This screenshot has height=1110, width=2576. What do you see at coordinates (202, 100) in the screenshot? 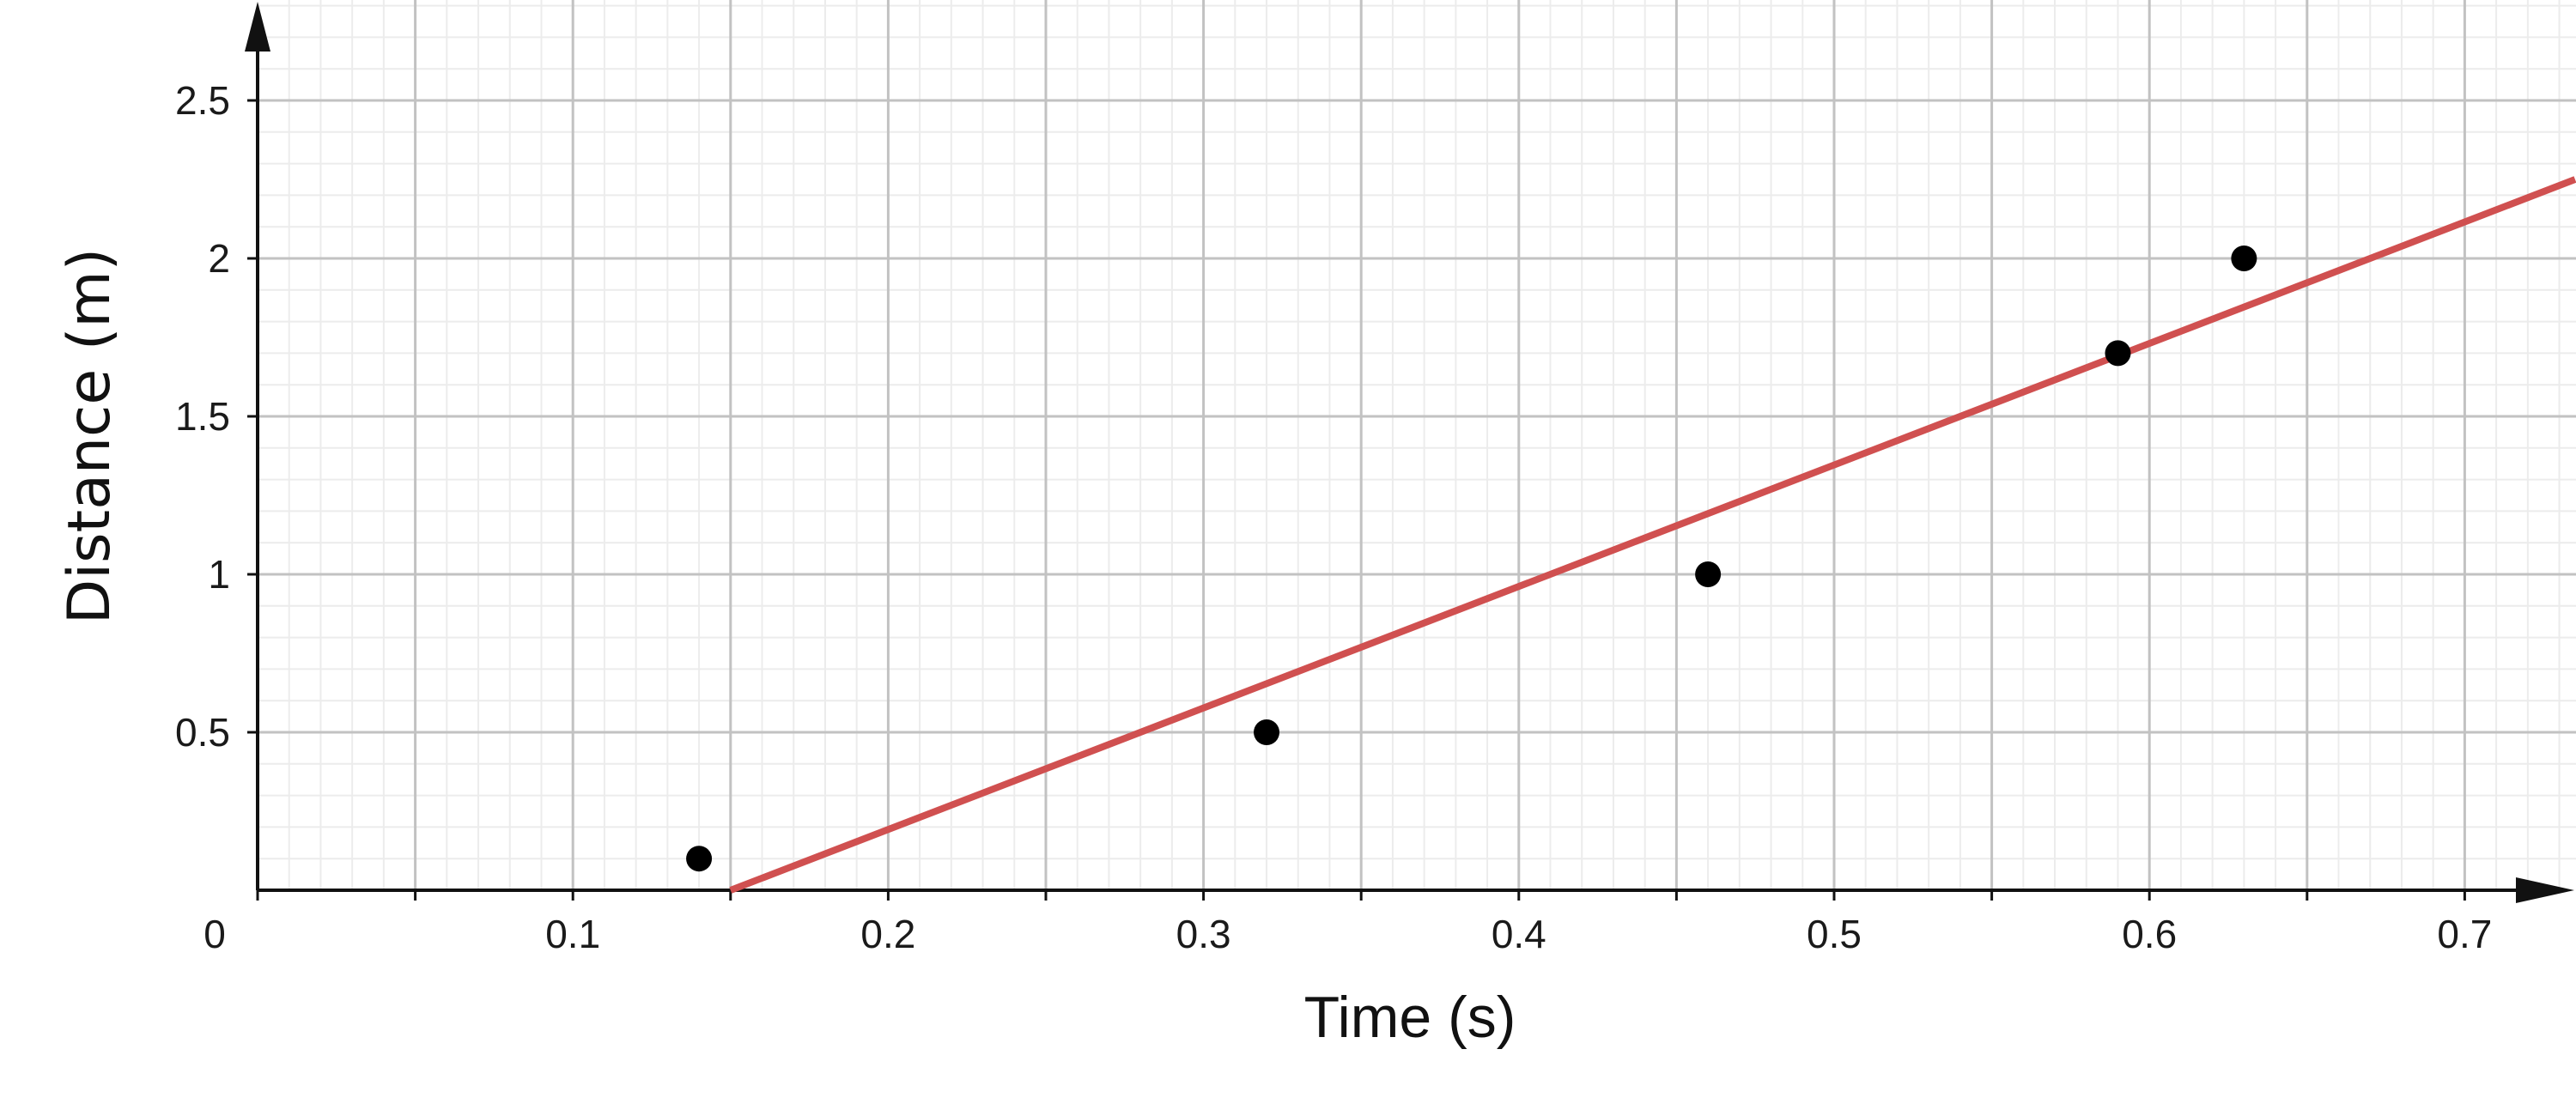
I see `y-tick-label: 2.5` at bounding box center [202, 100].